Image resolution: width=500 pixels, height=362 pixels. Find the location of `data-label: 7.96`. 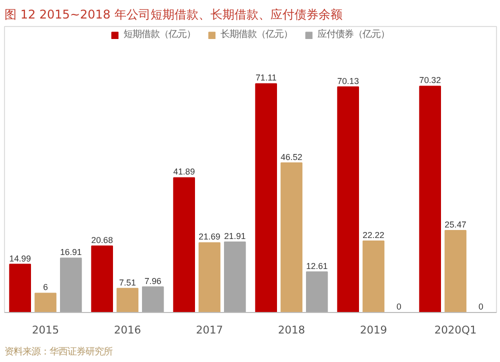

data-label: 7.96 is located at coordinates (153, 281).